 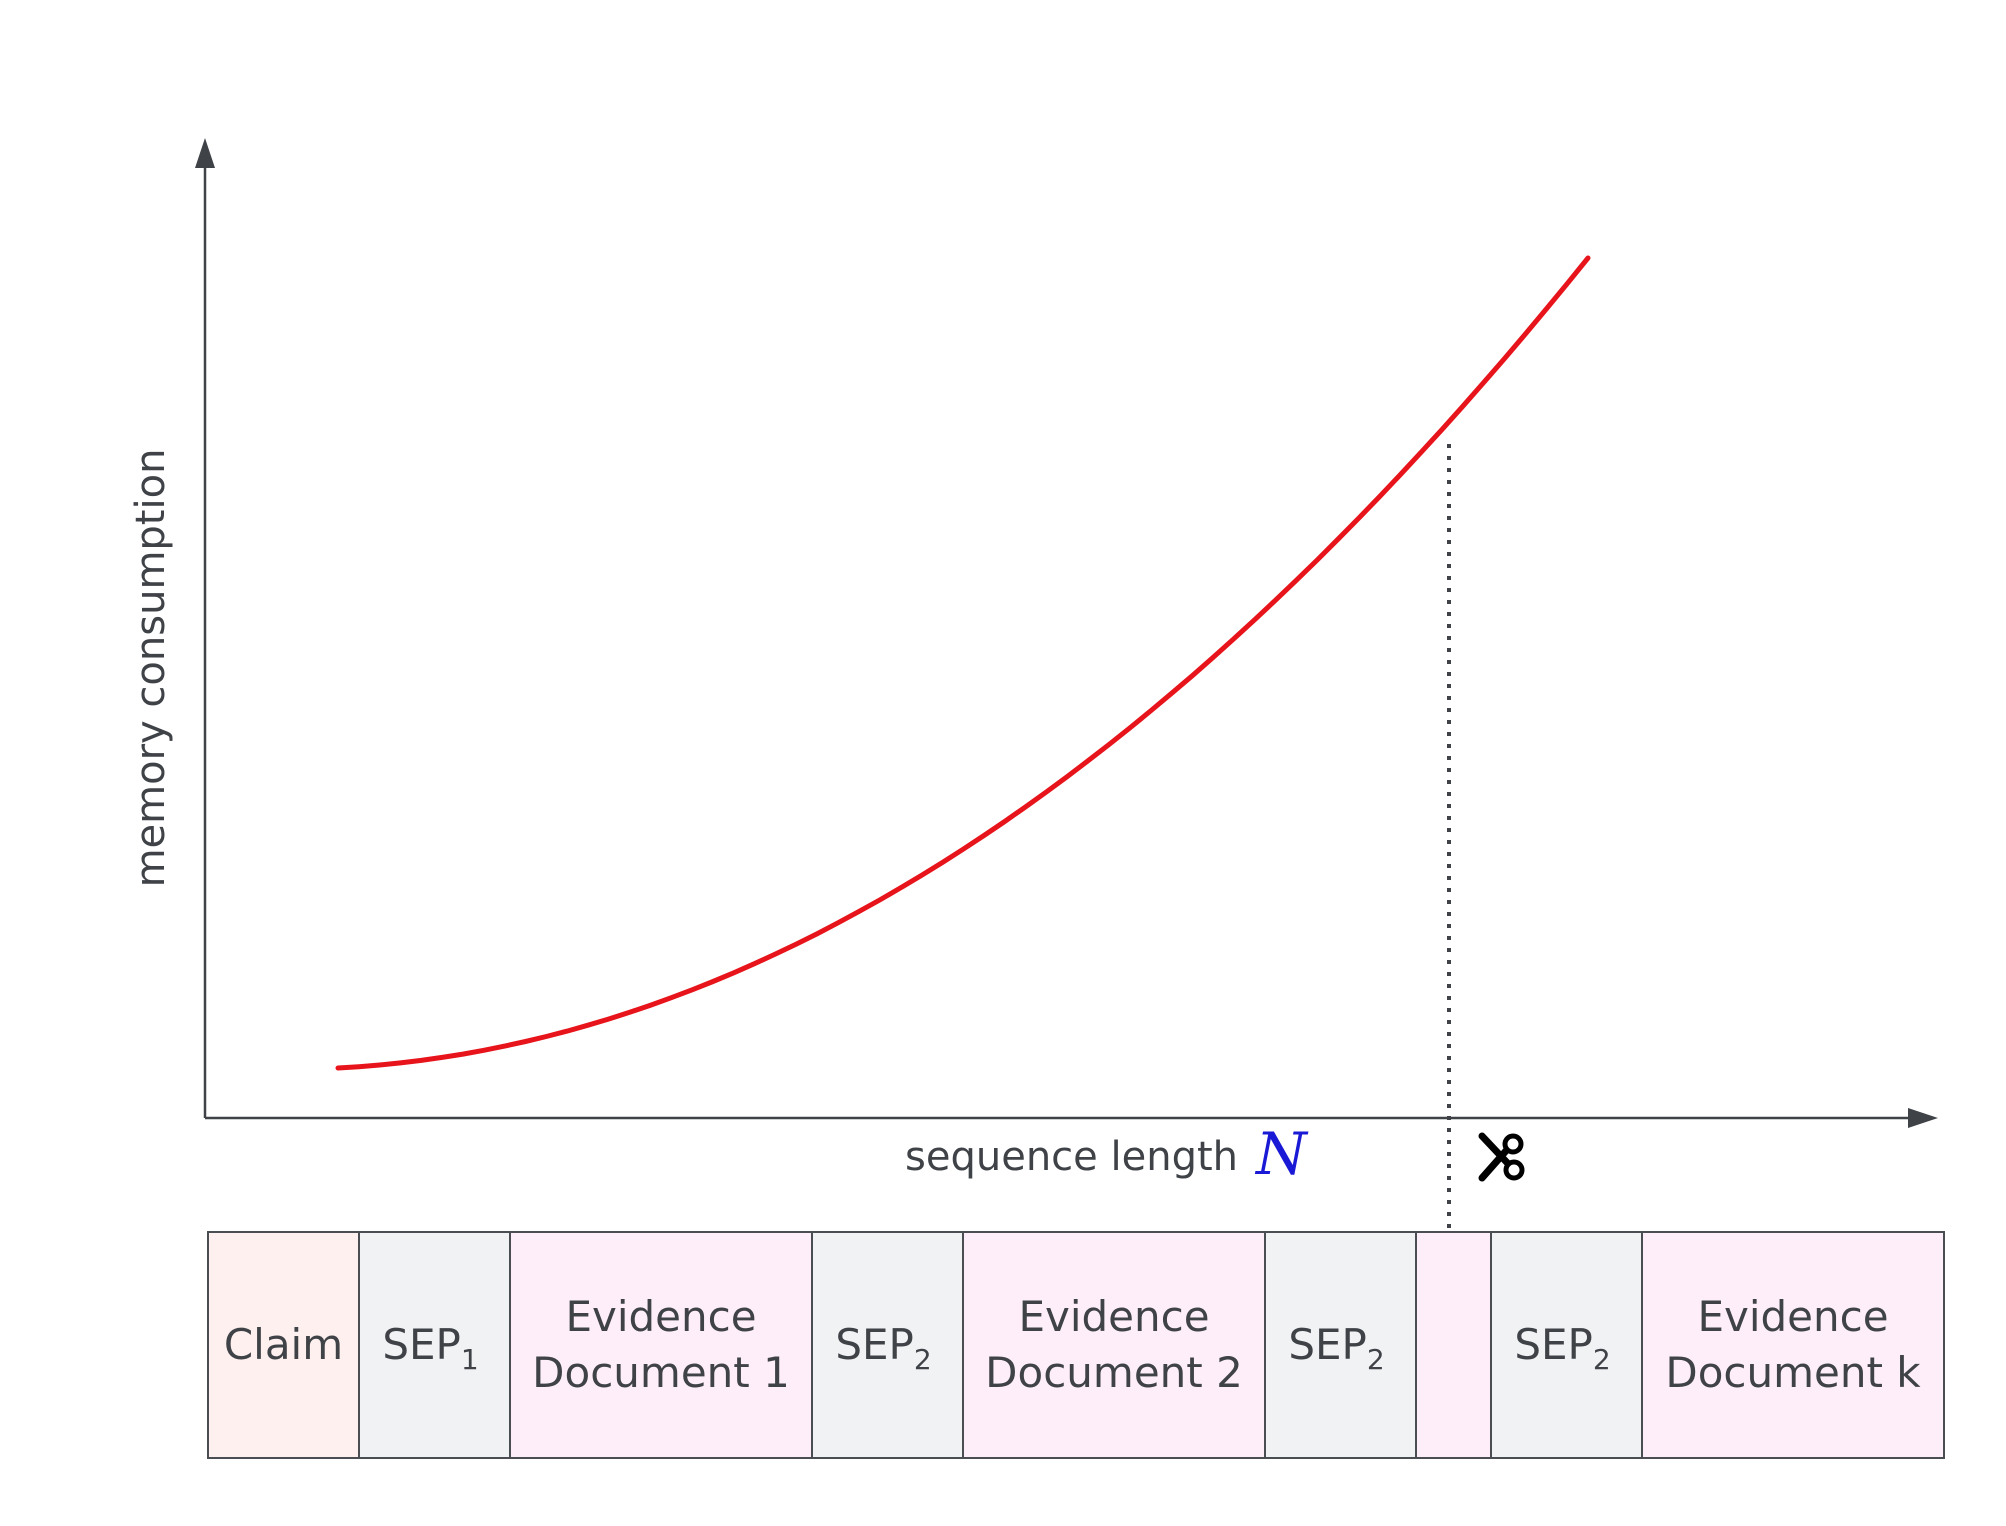 What do you see at coordinates (151, 668) in the screenshot?
I see `y-axis-label: memory consumption` at bounding box center [151, 668].